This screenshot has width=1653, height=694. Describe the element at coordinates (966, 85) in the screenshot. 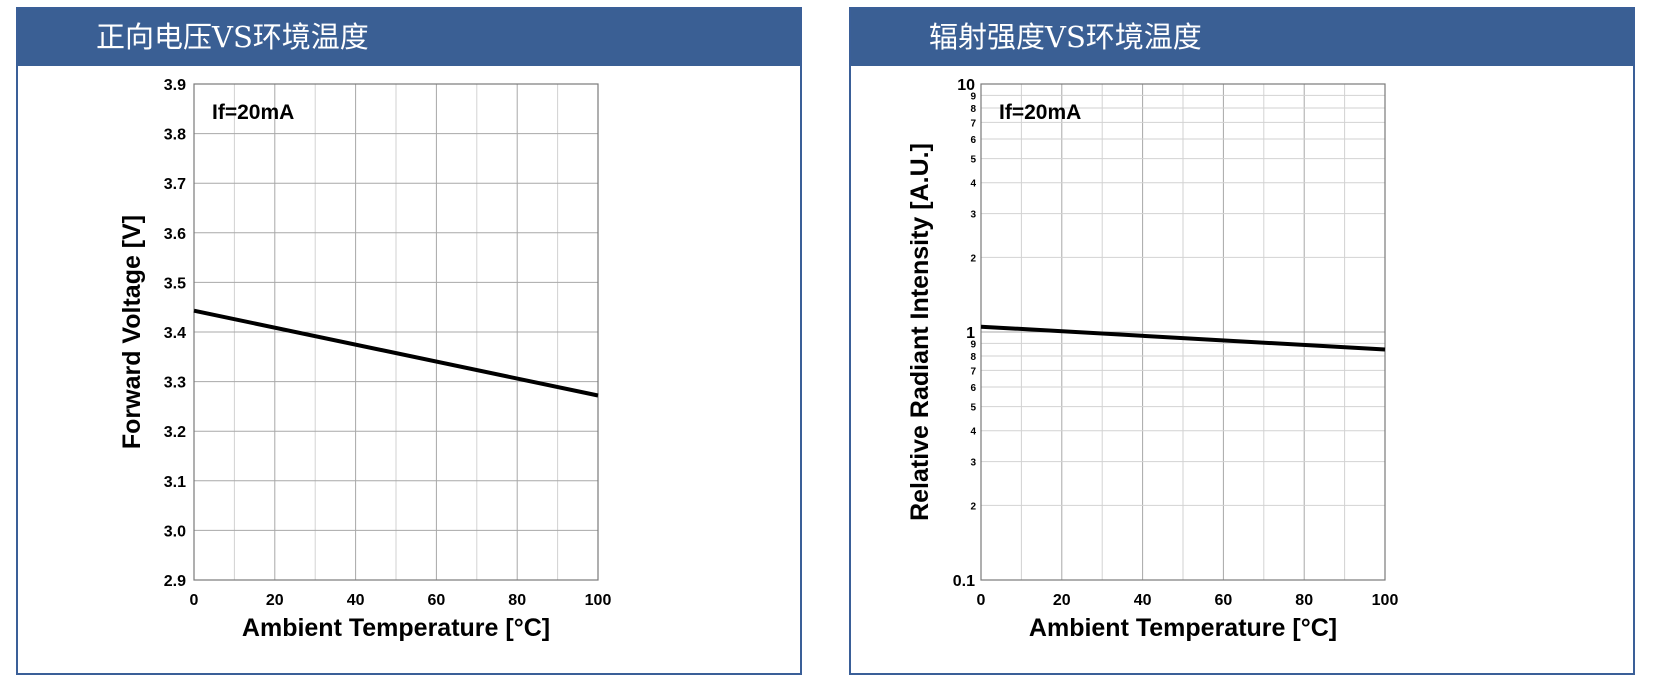

I see `y-tick-label: 10` at that location.